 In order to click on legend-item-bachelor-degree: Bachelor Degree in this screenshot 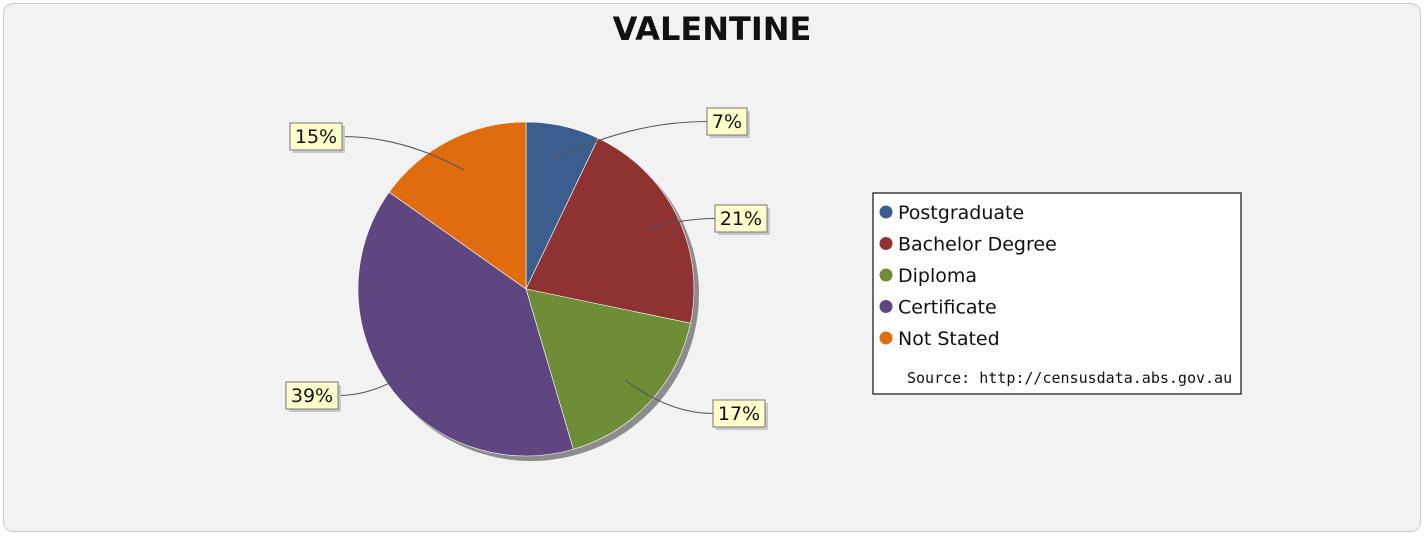, I will do `click(968, 245)`.